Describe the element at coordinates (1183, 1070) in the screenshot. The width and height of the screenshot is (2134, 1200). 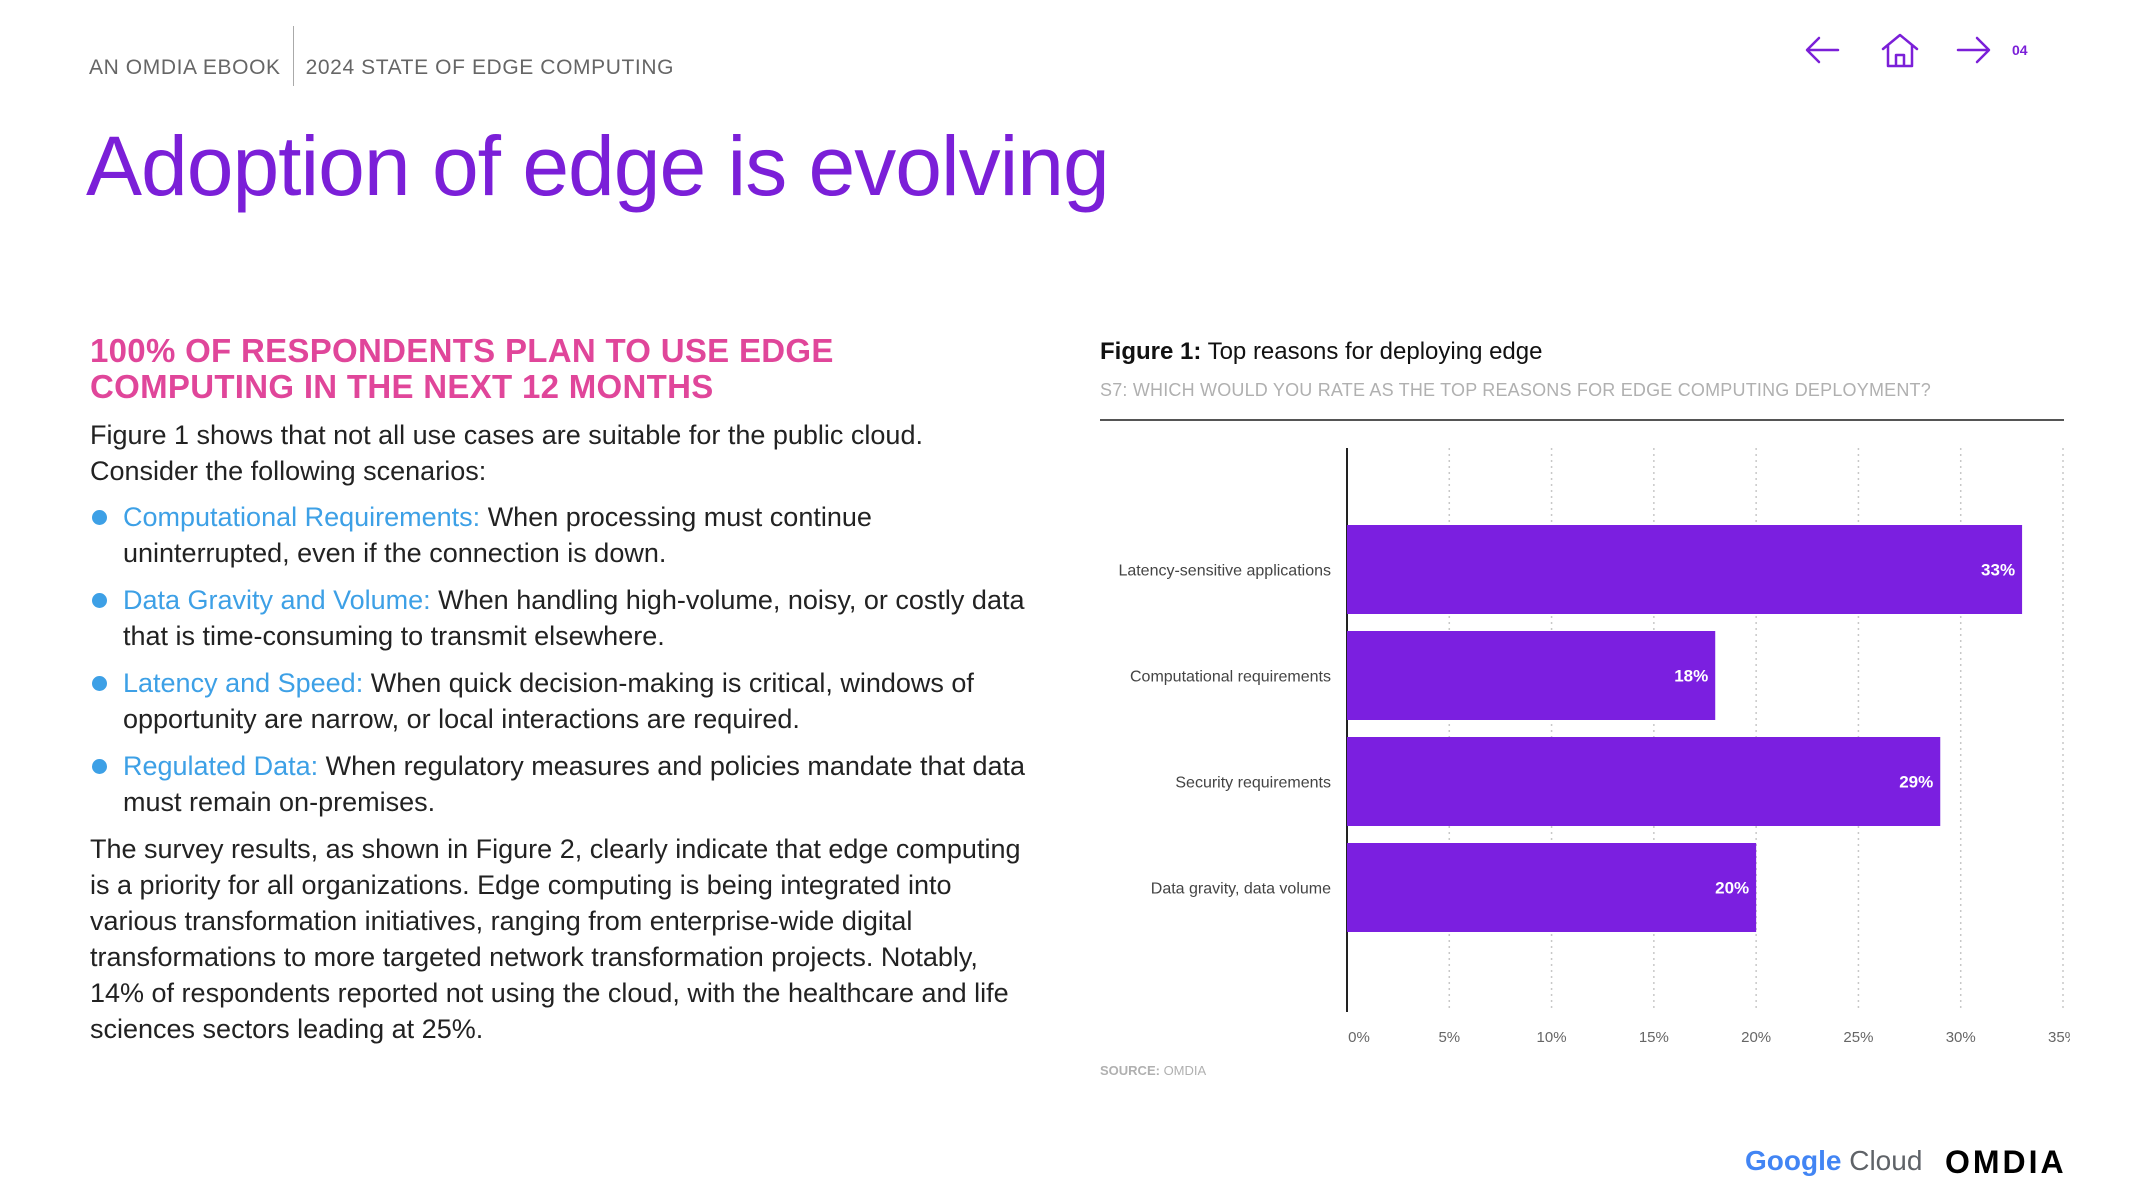
I see `source-value: OMDIA` at that location.